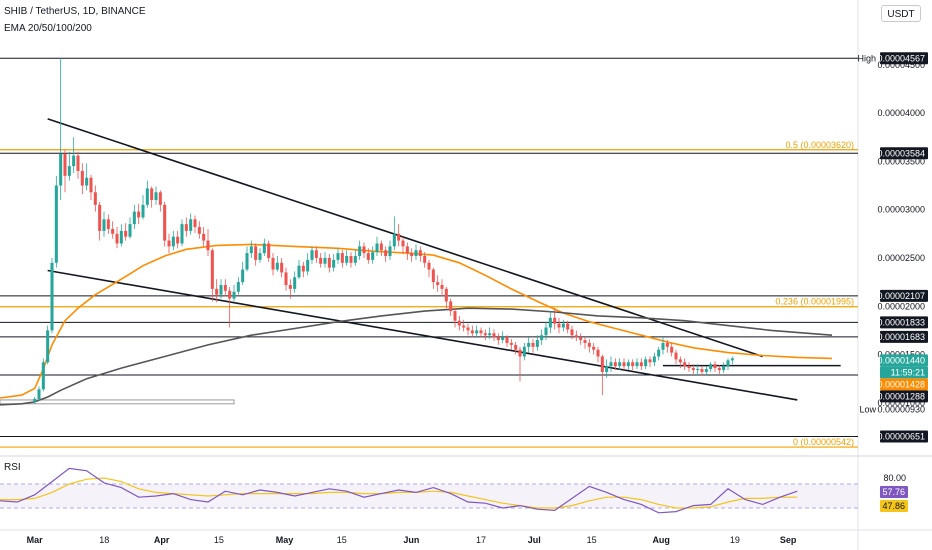  I want to click on price-tick-label: 0.00003000, so click(901, 210).